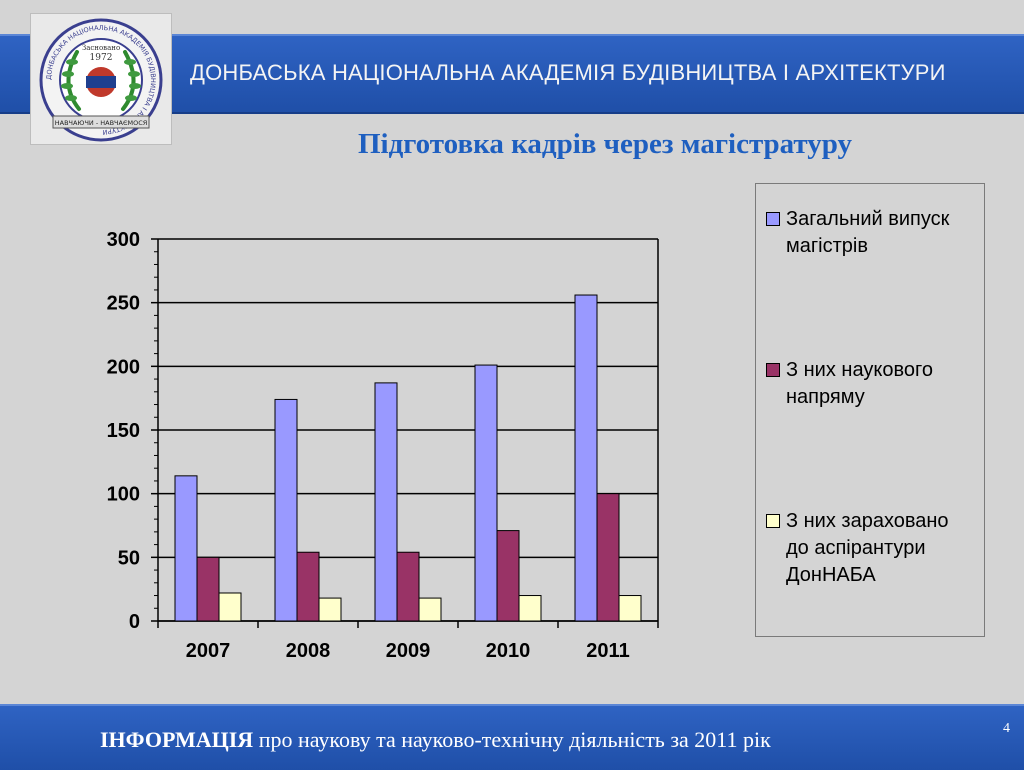 The image size is (1024, 770). What do you see at coordinates (408, 651) in the screenshot?
I see `x-tick-label: 2009` at bounding box center [408, 651].